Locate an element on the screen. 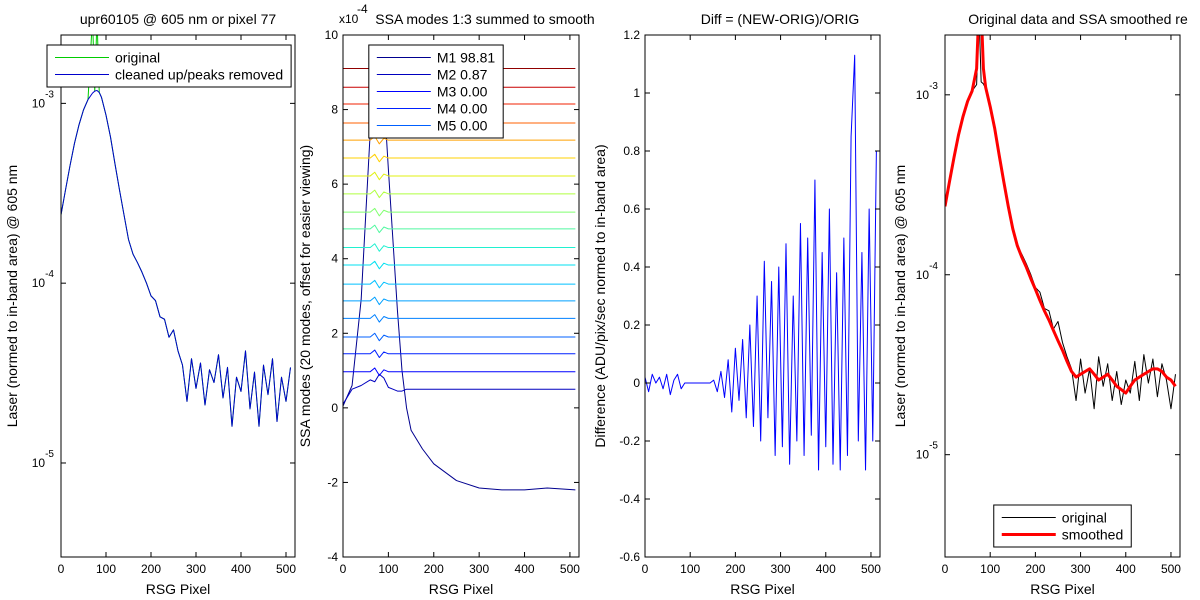 Image resolution: width=1200 pixels, height=600 pixels. y-tick-label: -0.2 is located at coordinates (629, 441).